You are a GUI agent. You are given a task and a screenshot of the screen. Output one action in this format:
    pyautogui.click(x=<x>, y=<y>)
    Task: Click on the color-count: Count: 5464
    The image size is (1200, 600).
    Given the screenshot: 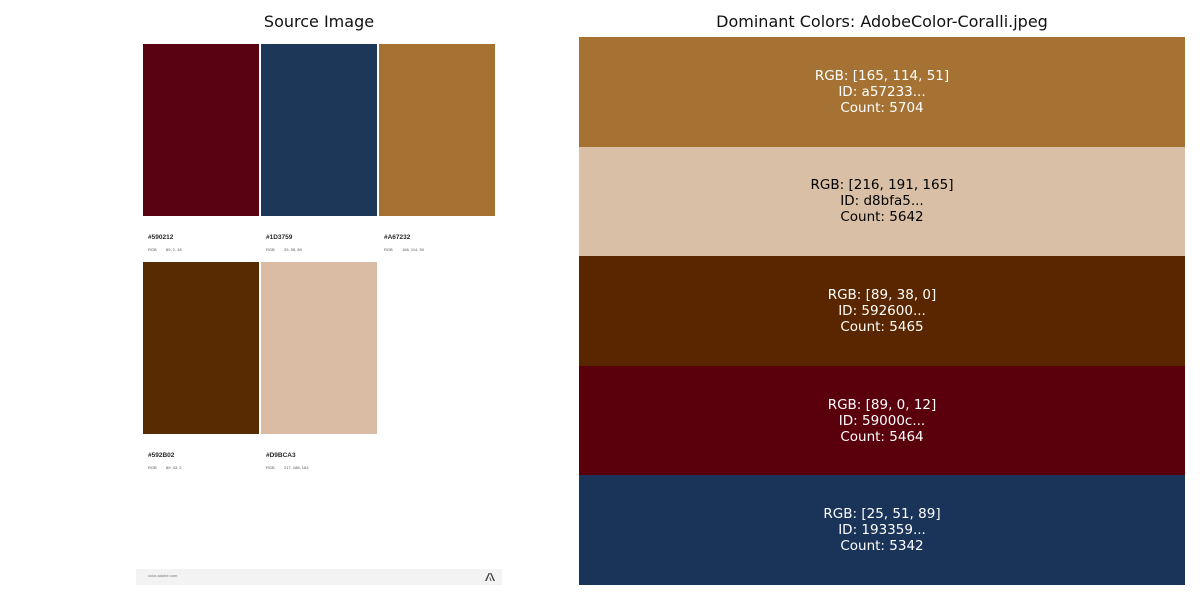 What is the action you would take?
    pyautogui.click(x=882, y=436)
    